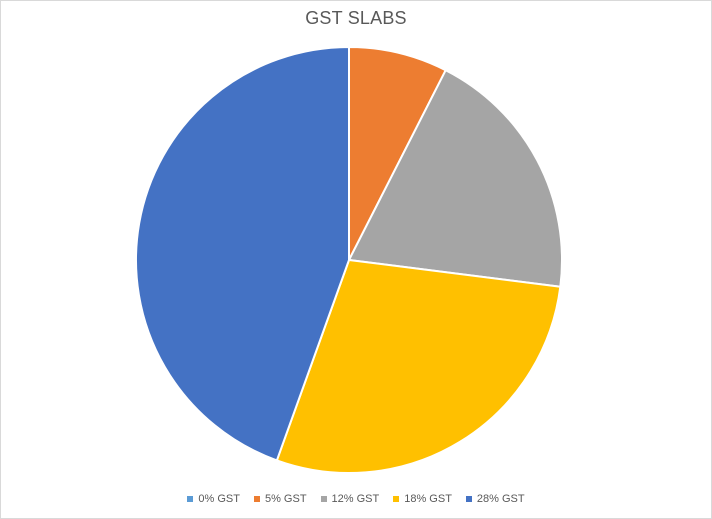  Describe the element at coordinates (397, 153) in the screenshot. I see `pie-slice-5-gst` at that location.